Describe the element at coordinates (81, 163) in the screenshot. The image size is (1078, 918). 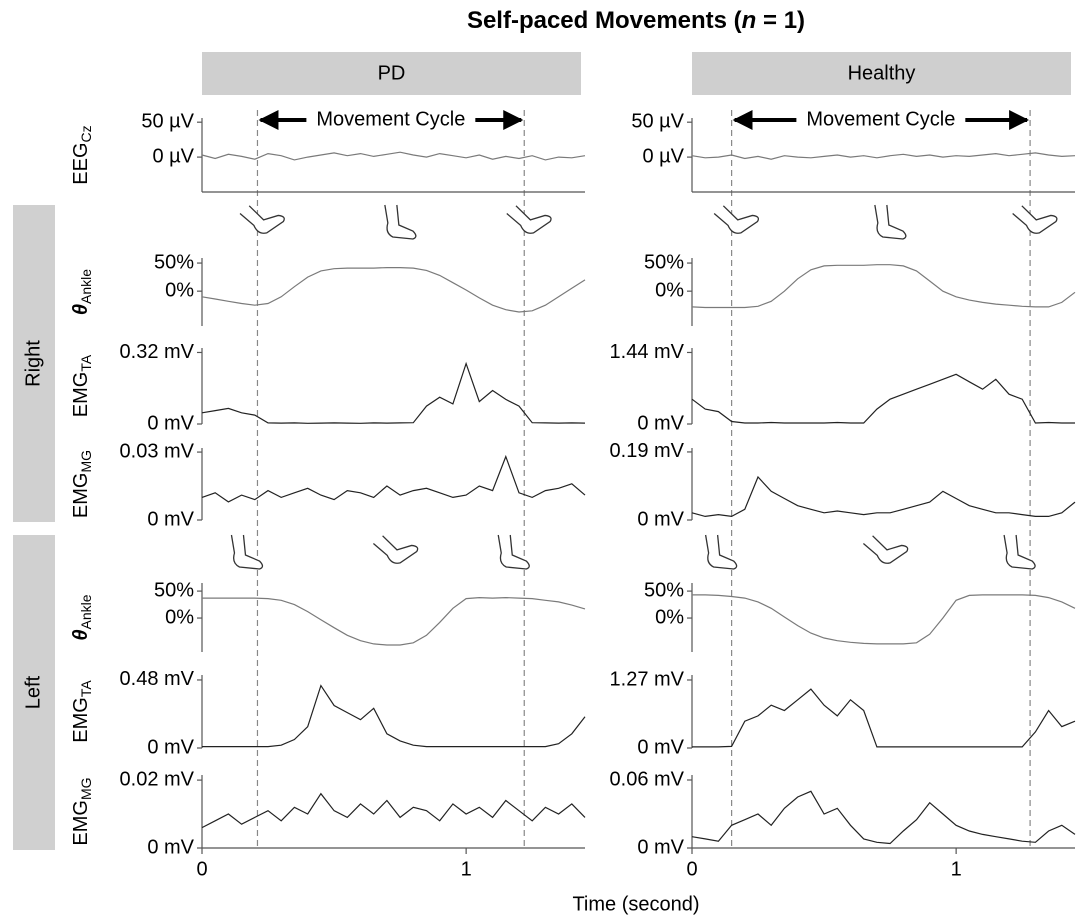
I see `row-label-main: EEG` at that location.